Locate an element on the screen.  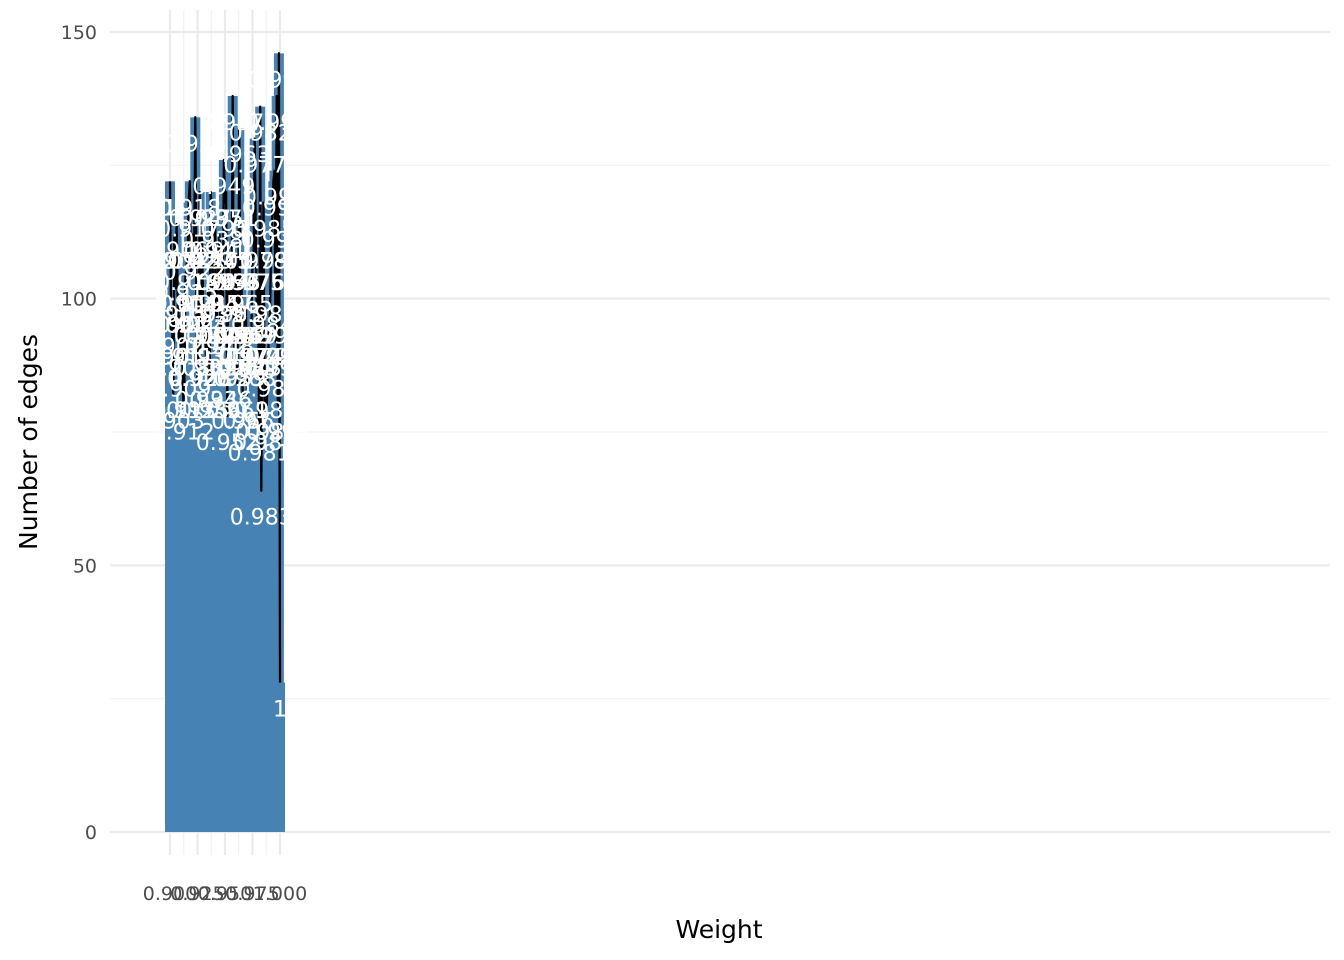
bar-label: 0.998 is located at coordinates (277, 432).